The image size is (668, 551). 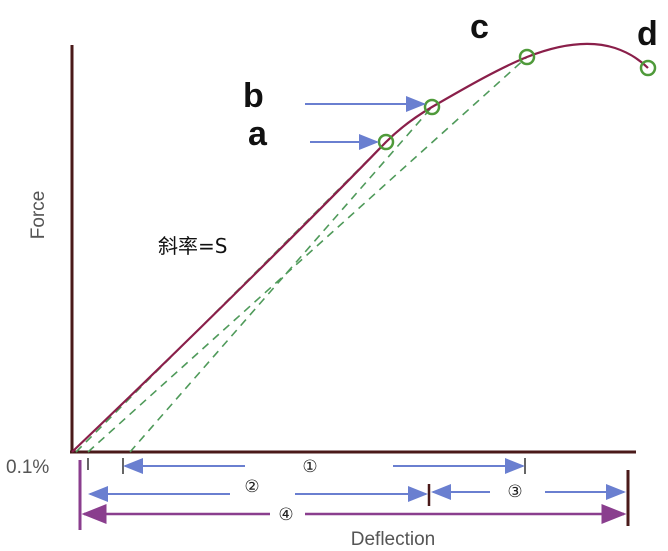 I want to click on span-label: ③, so click(x=514, y=492).